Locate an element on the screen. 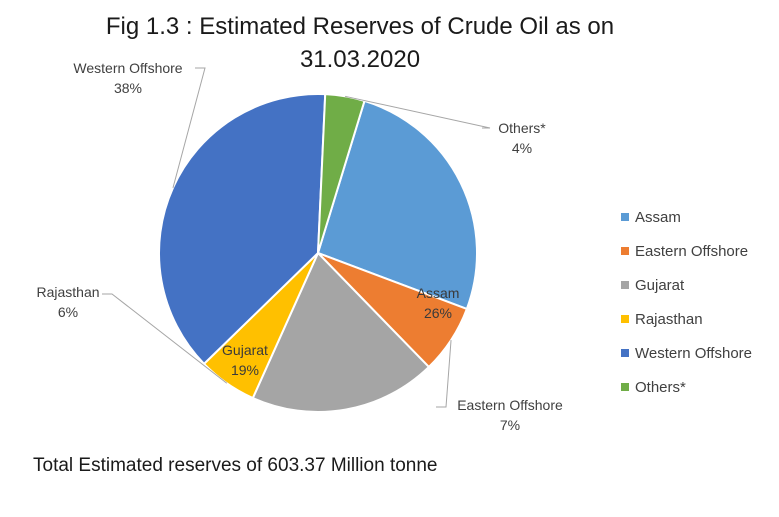  slice-value-assam: 26% is located at coordinates (438, 313).